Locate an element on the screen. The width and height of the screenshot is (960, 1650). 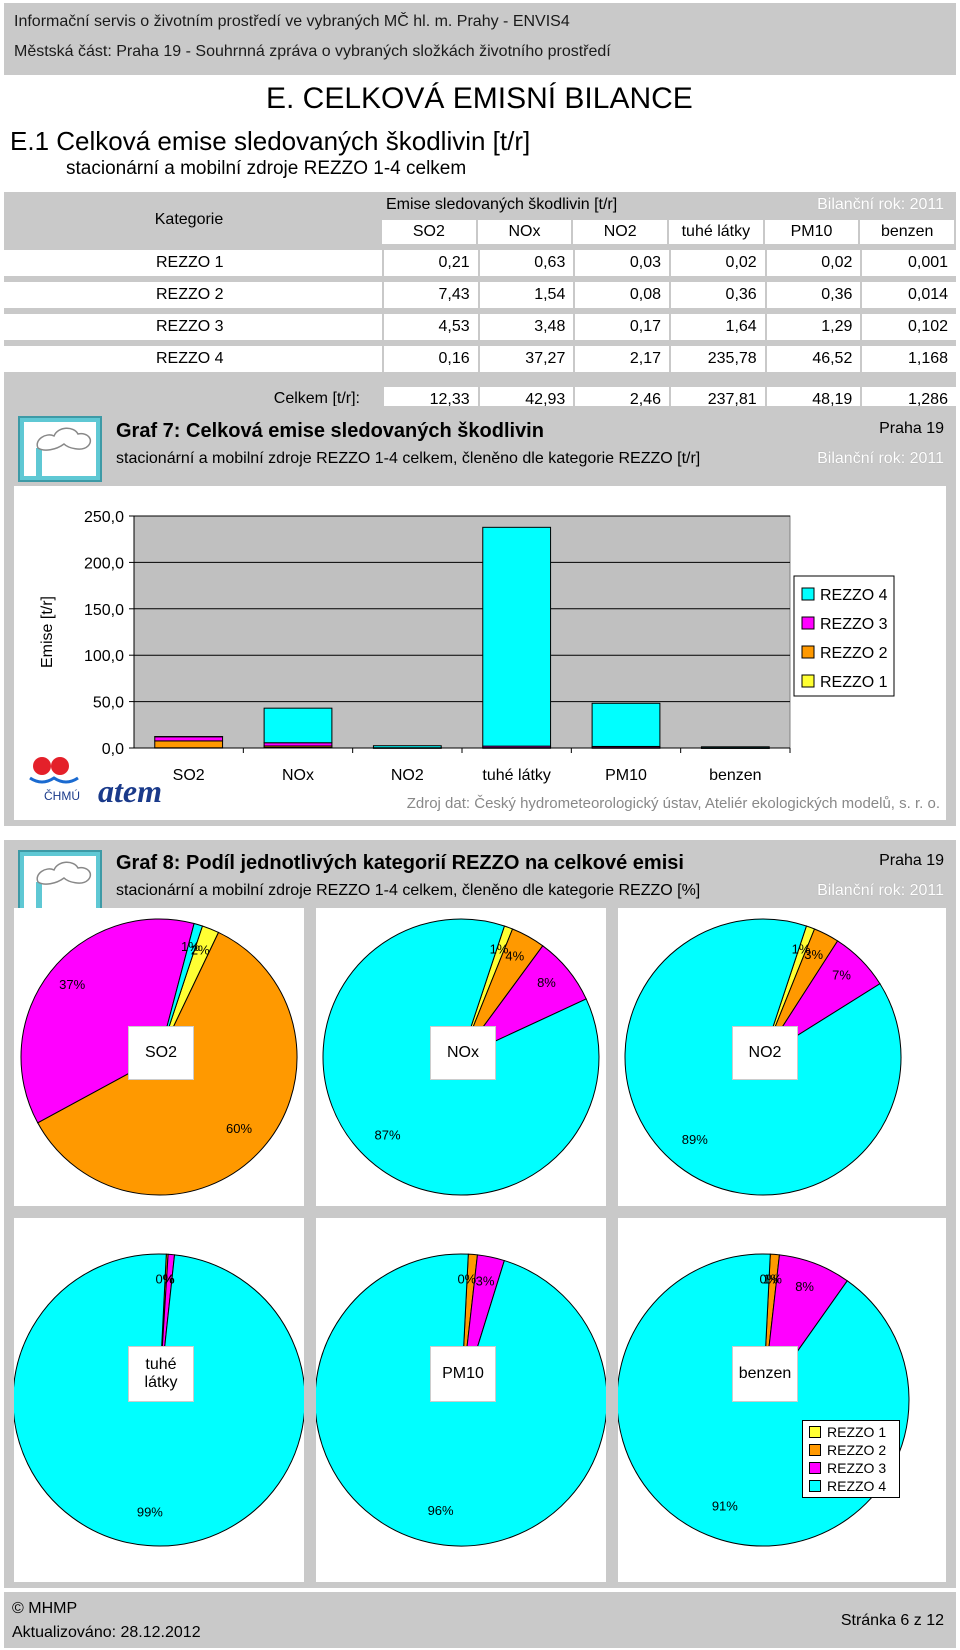
pie-title: SO2 is located at coordinates (161, 1053).